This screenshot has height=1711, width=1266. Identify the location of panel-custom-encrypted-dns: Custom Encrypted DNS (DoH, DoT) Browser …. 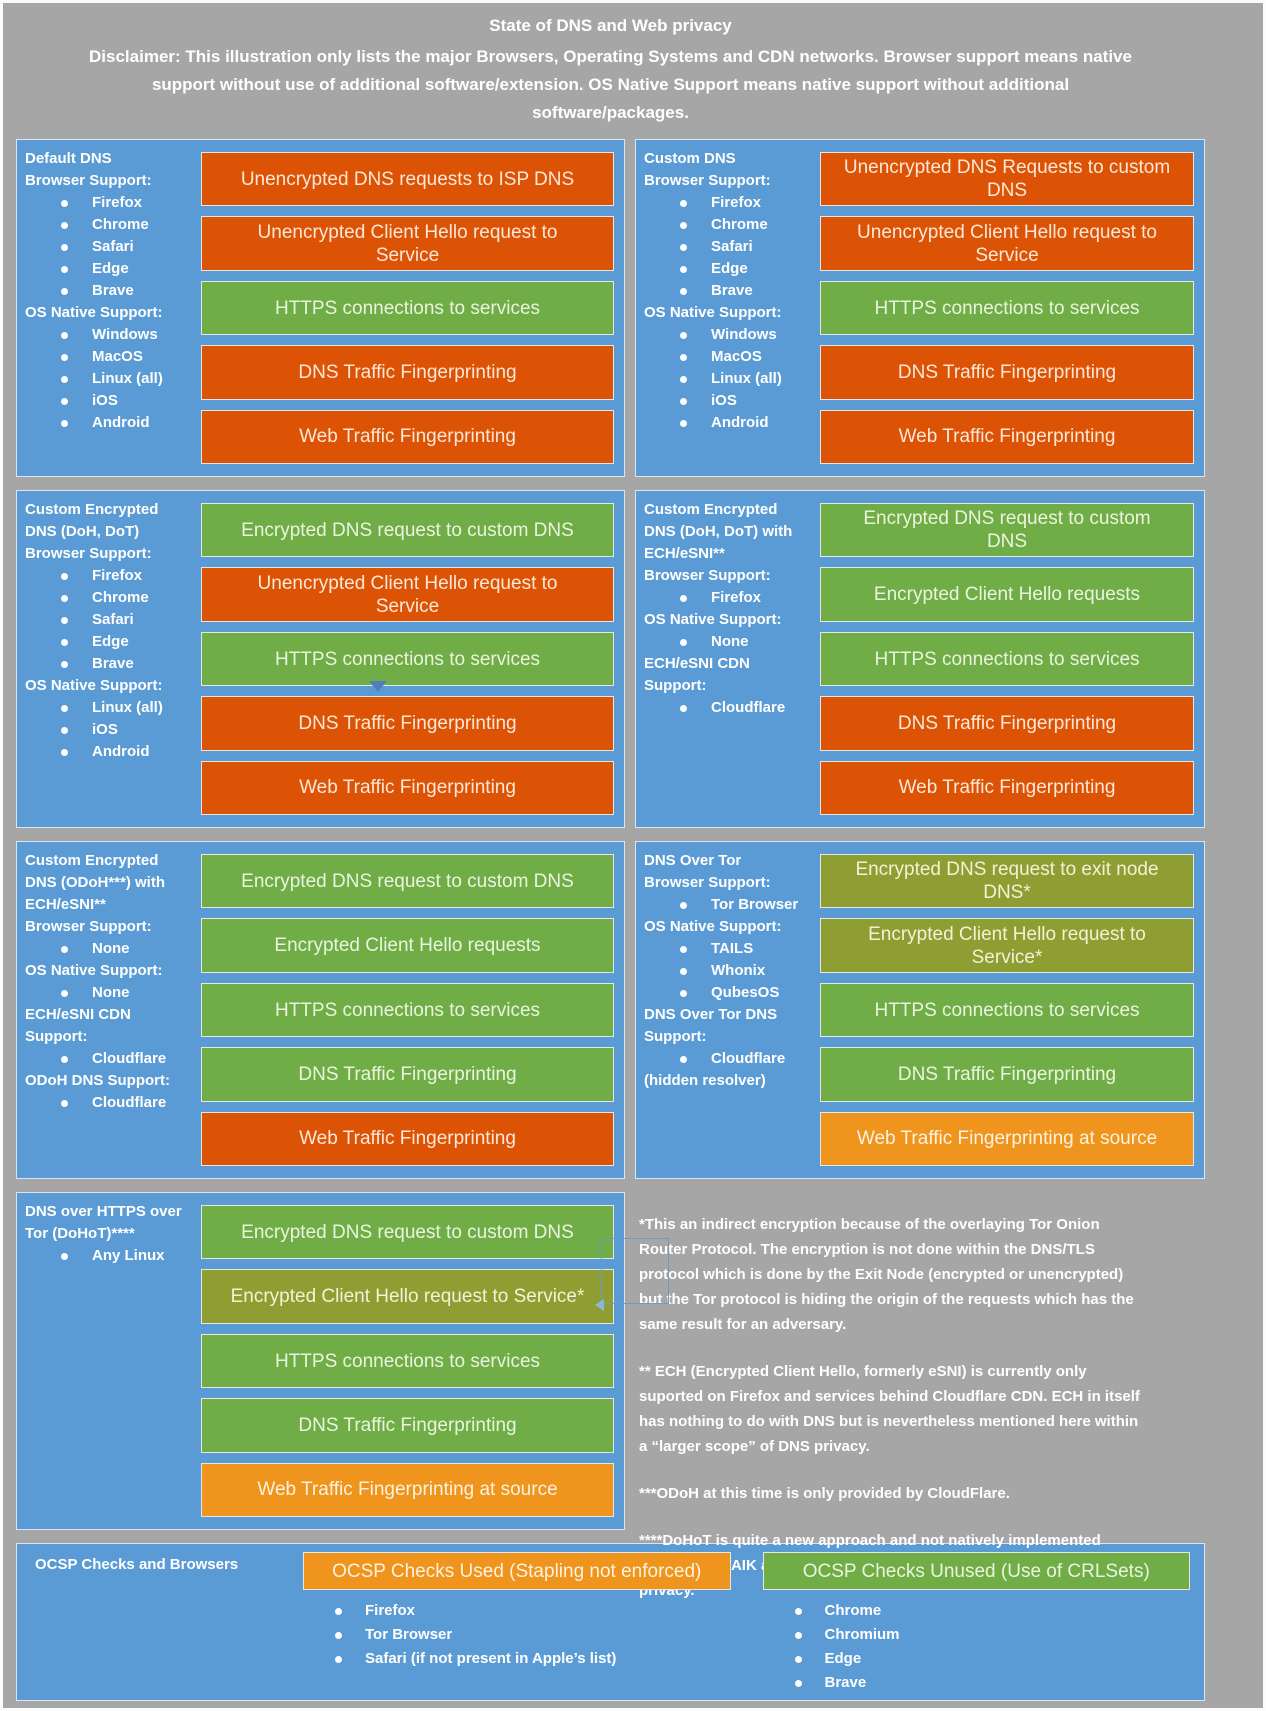
(320, 659).